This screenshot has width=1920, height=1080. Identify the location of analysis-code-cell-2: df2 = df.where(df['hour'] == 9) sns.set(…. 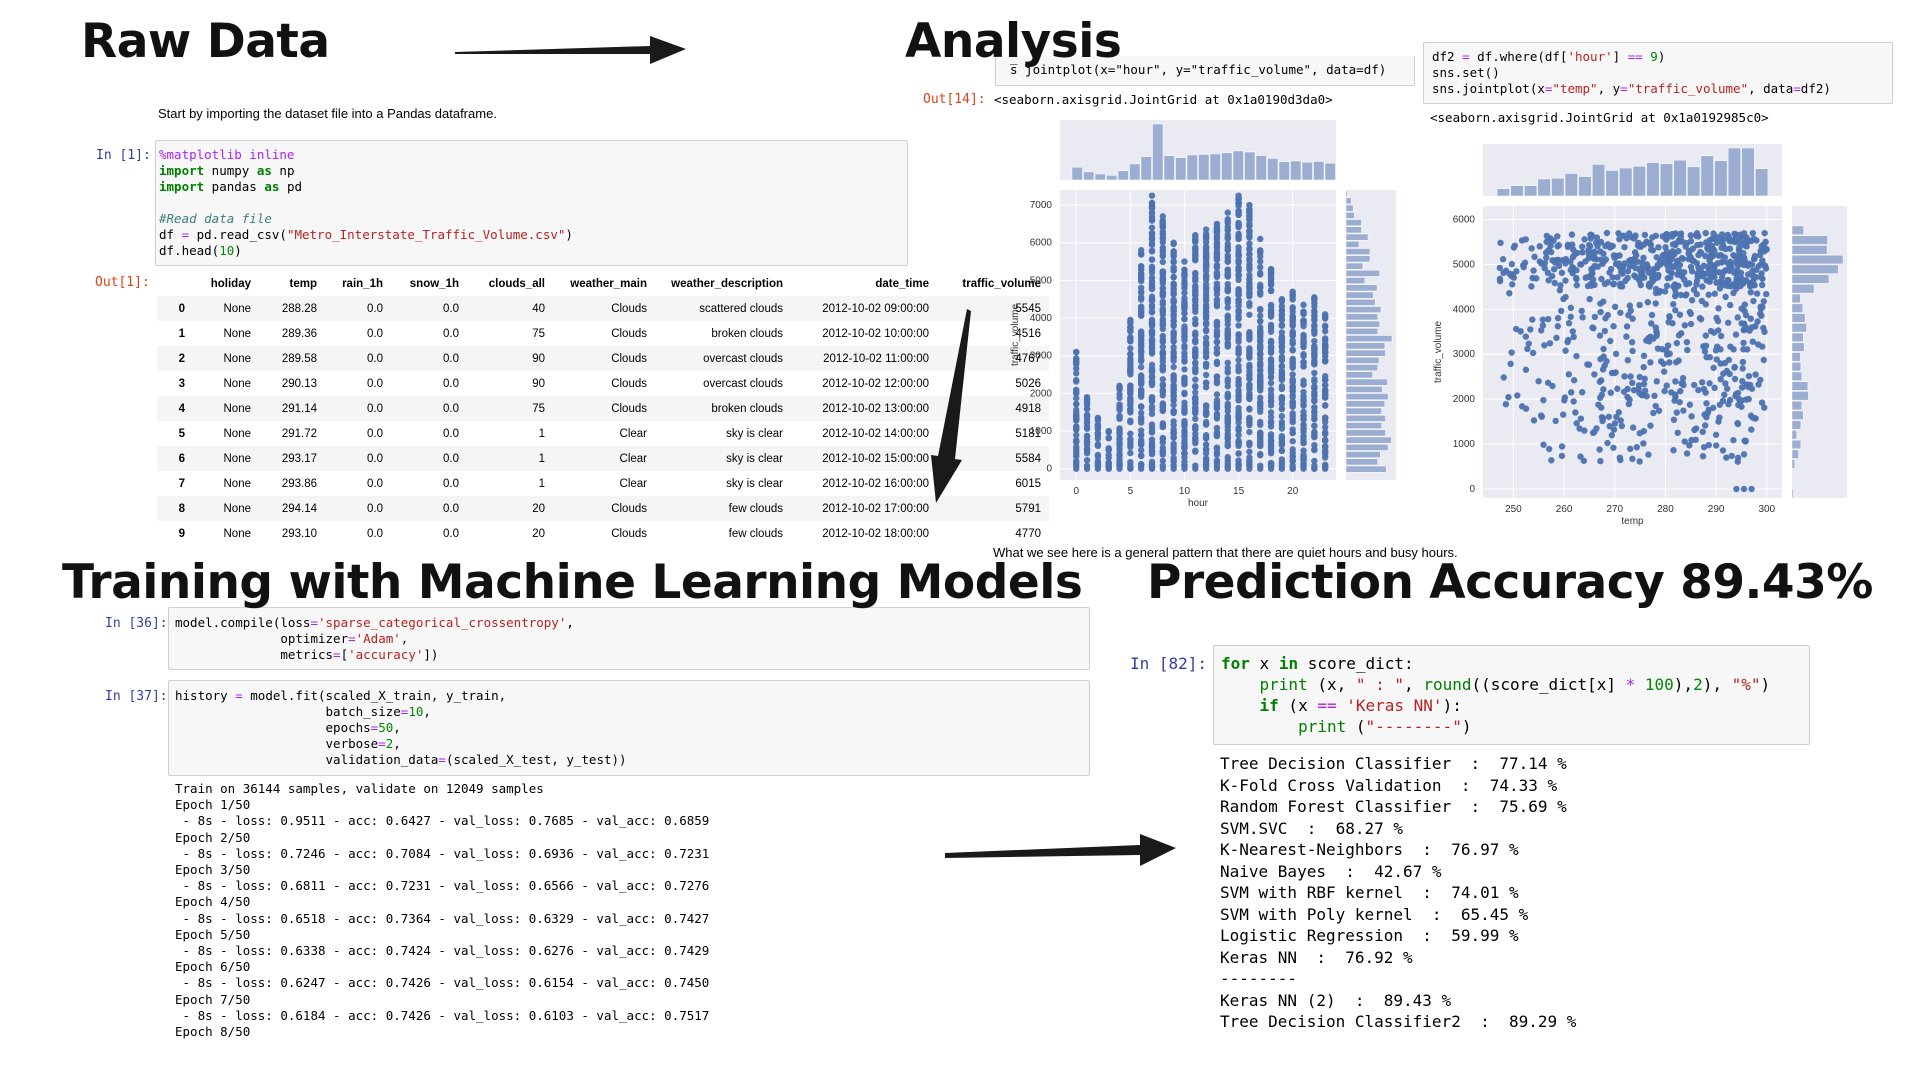
(1658, 73).